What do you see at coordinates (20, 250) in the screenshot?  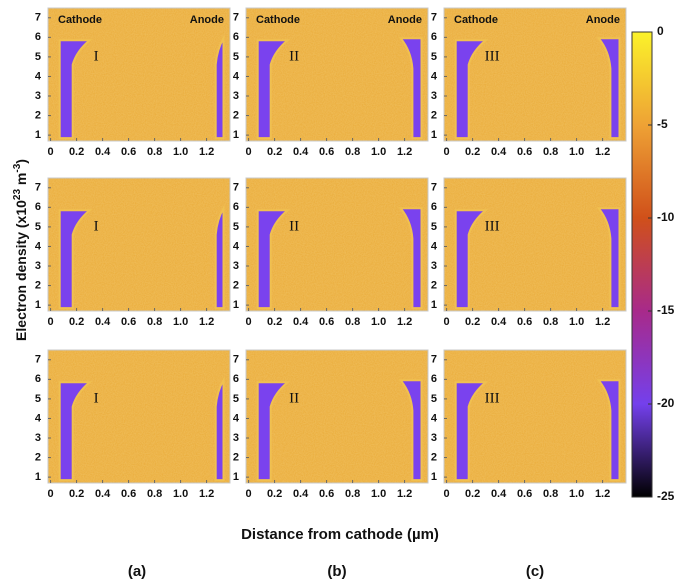 I see `y-axis-label: Electron density (x1023 m-3)` at bounding box center [20, 250].